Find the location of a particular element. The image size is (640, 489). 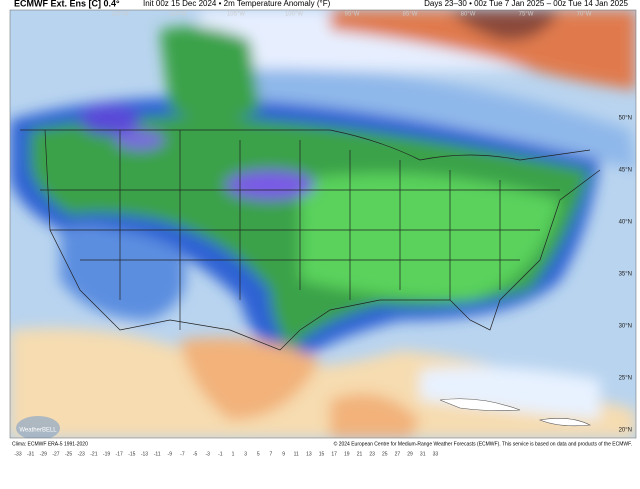

colorbar-label: 31 is located at coordinates (423, 454).